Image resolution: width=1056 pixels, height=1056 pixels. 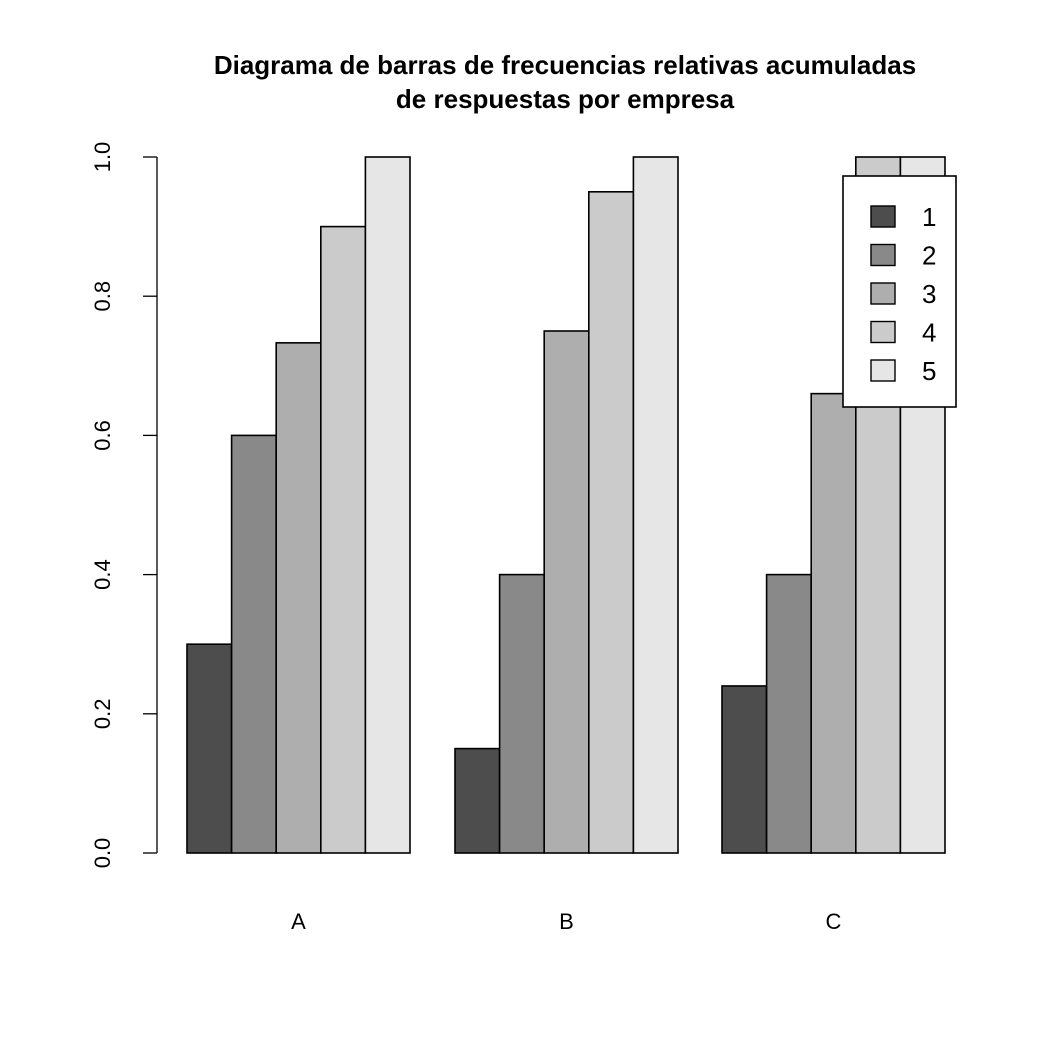 What do you see at coordinates (124, 505) in the screenshot?
I see `y-axis: 0.0 0.2 0.4 0.6 0.8 1.0` at bounding box center [124, 505].